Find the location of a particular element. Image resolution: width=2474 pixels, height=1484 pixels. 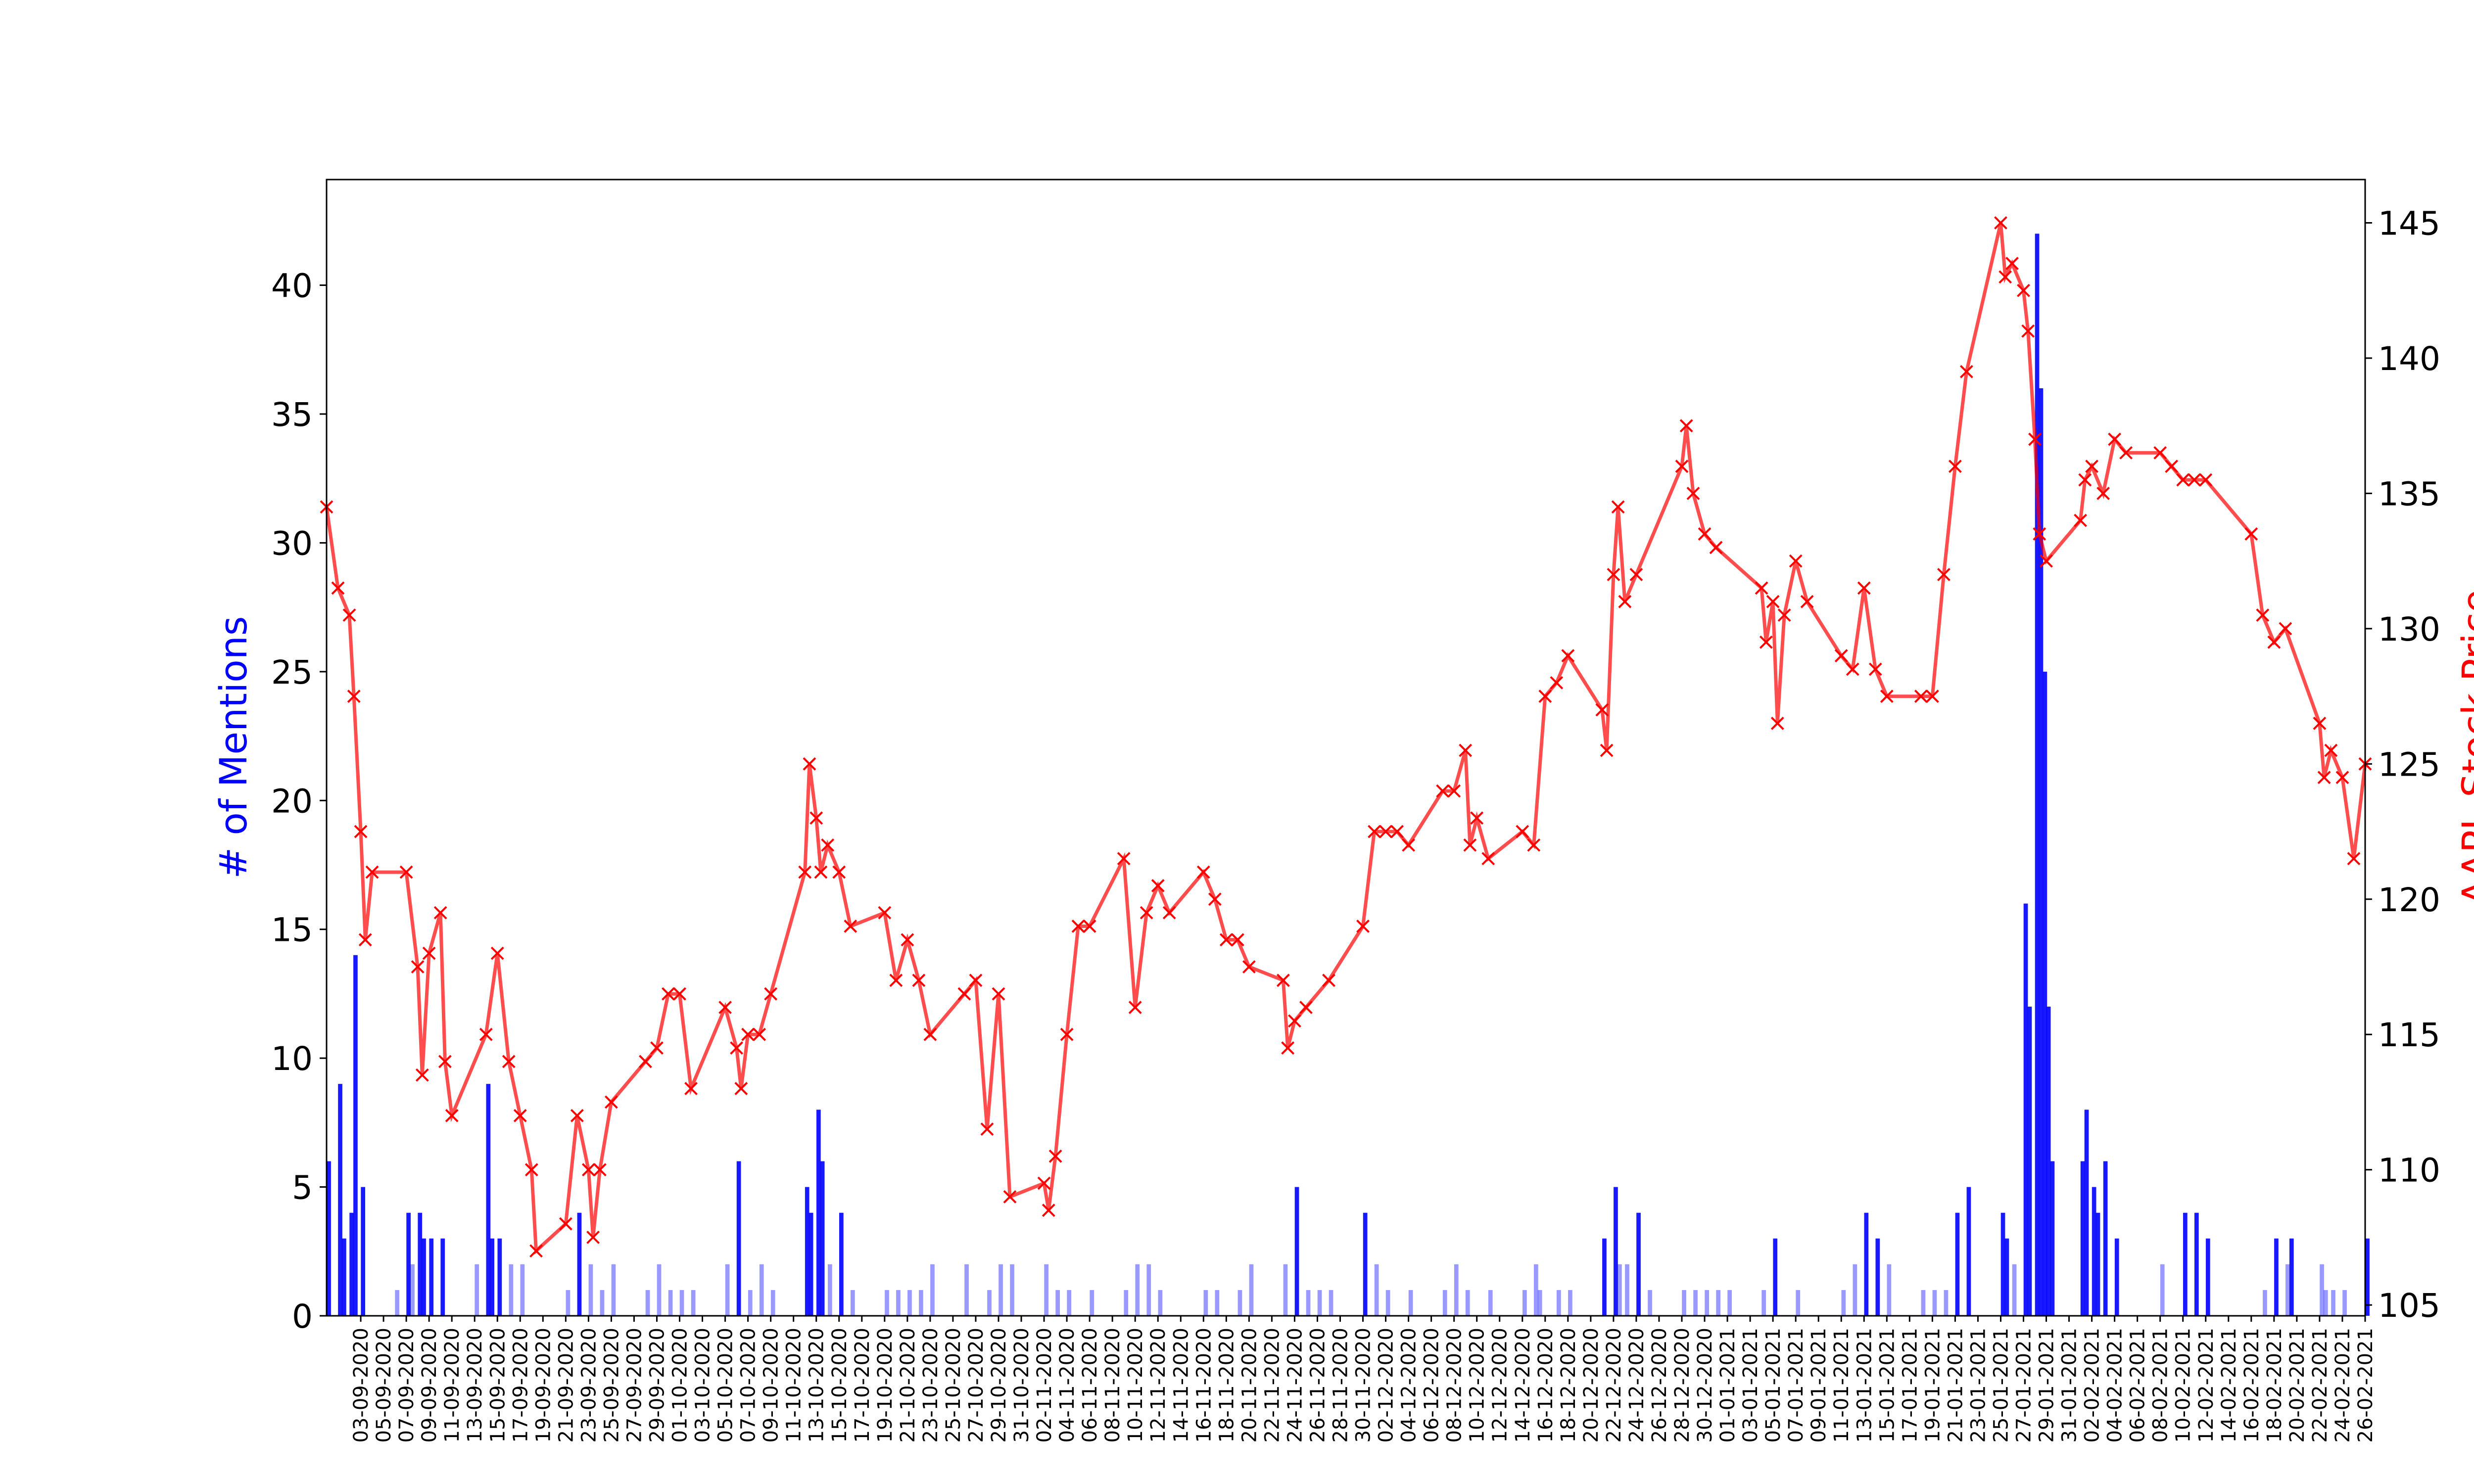

x-tick-label: 08-11-2020 is located at coordinates (1113, 1385).